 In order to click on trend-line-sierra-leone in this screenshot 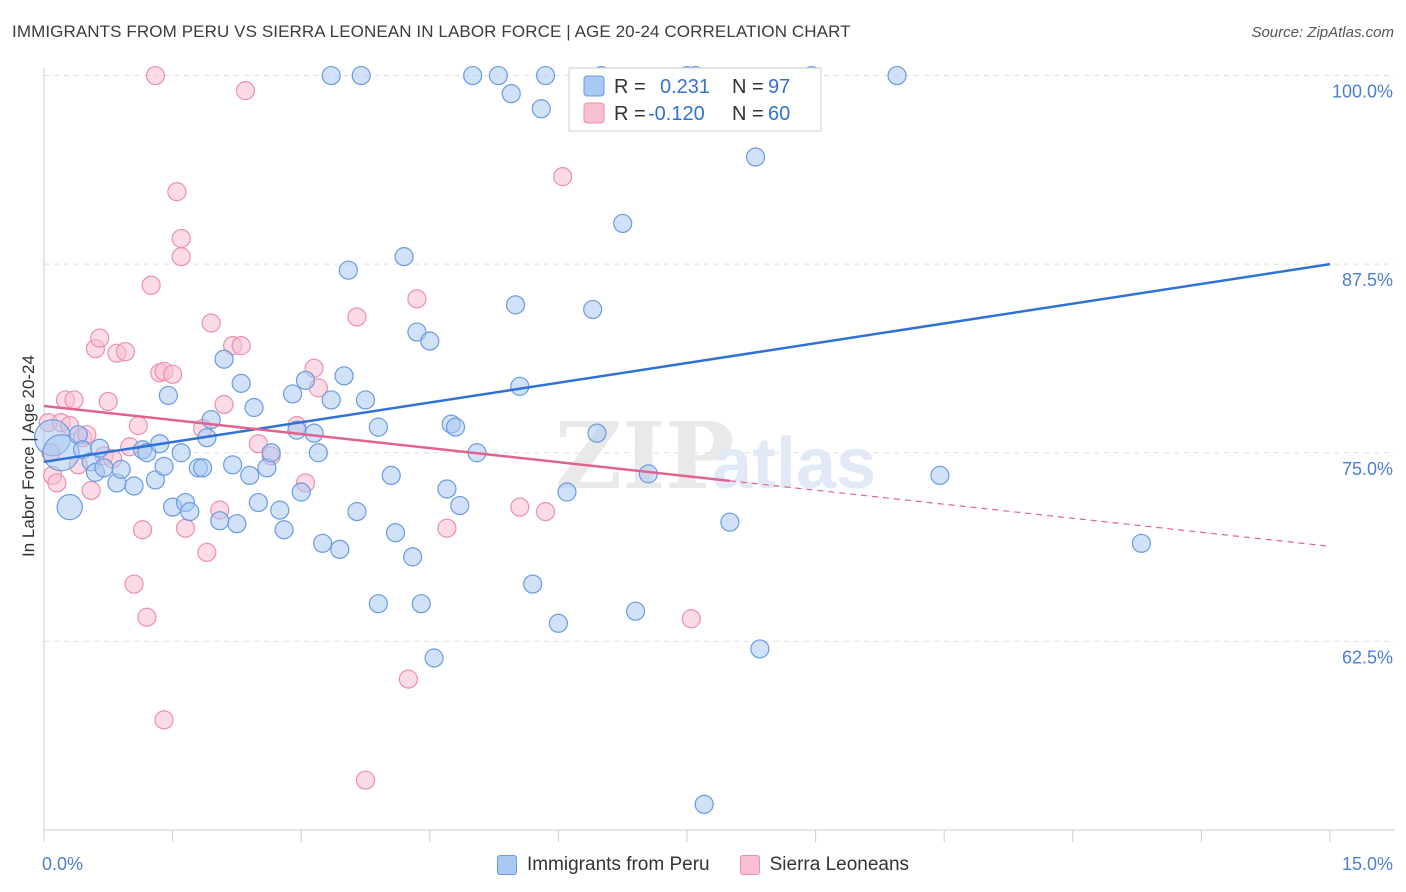, I will do `click(387, 443)`.